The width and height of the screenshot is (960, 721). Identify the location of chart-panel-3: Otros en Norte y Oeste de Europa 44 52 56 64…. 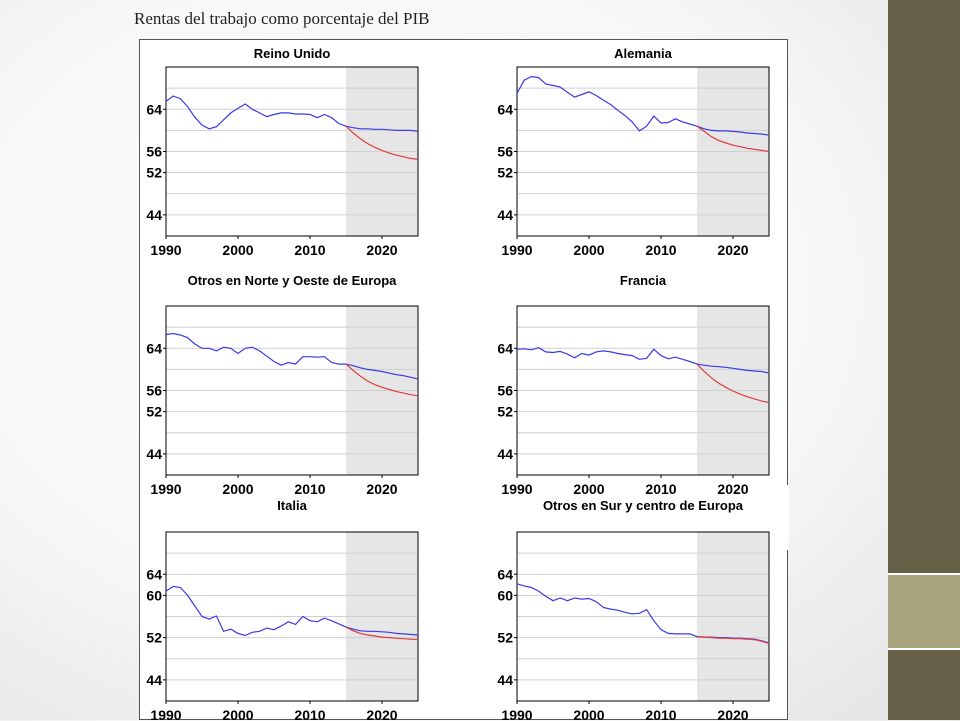
(282, 385).